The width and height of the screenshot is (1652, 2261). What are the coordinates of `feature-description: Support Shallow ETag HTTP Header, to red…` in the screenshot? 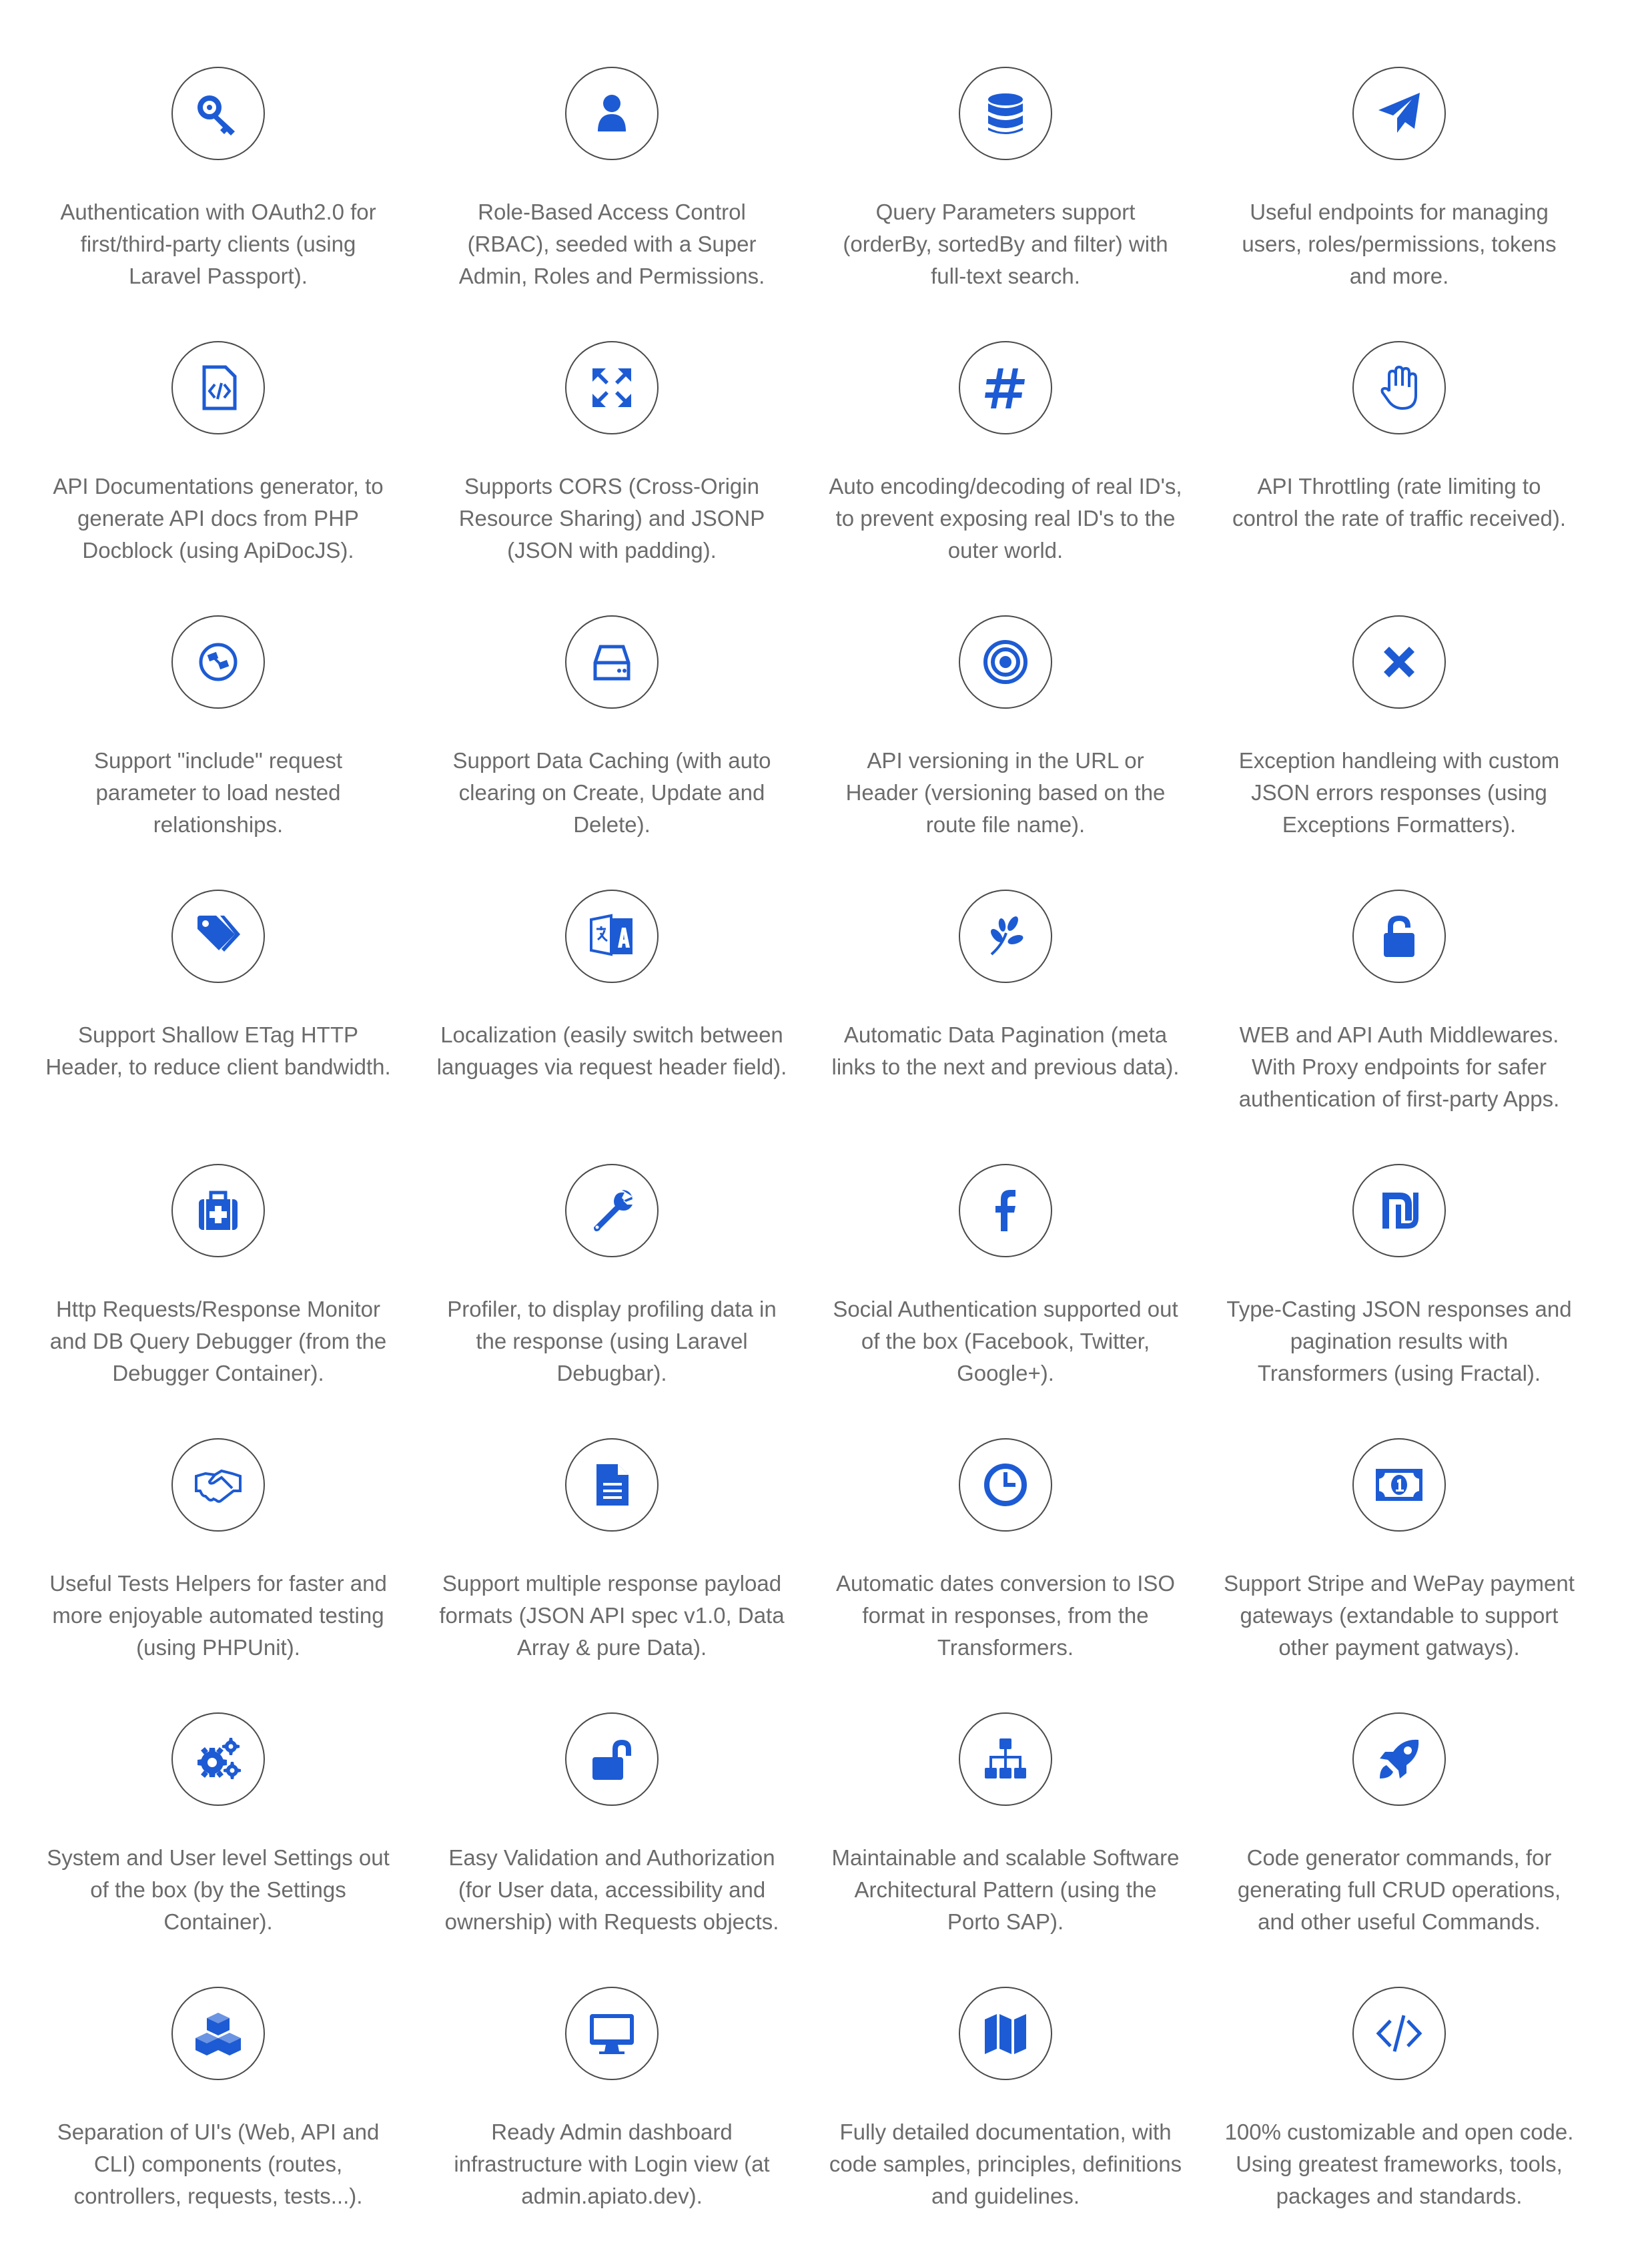 It's located at (218, 1051).